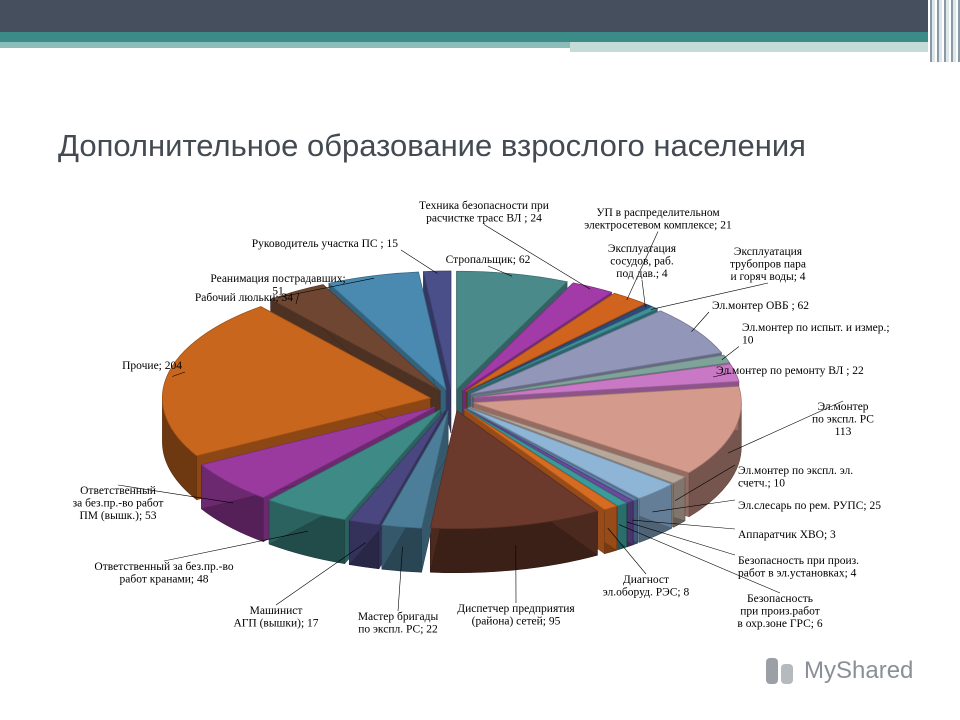  I want to click on myshared-logo-icon, so click(781, 671).